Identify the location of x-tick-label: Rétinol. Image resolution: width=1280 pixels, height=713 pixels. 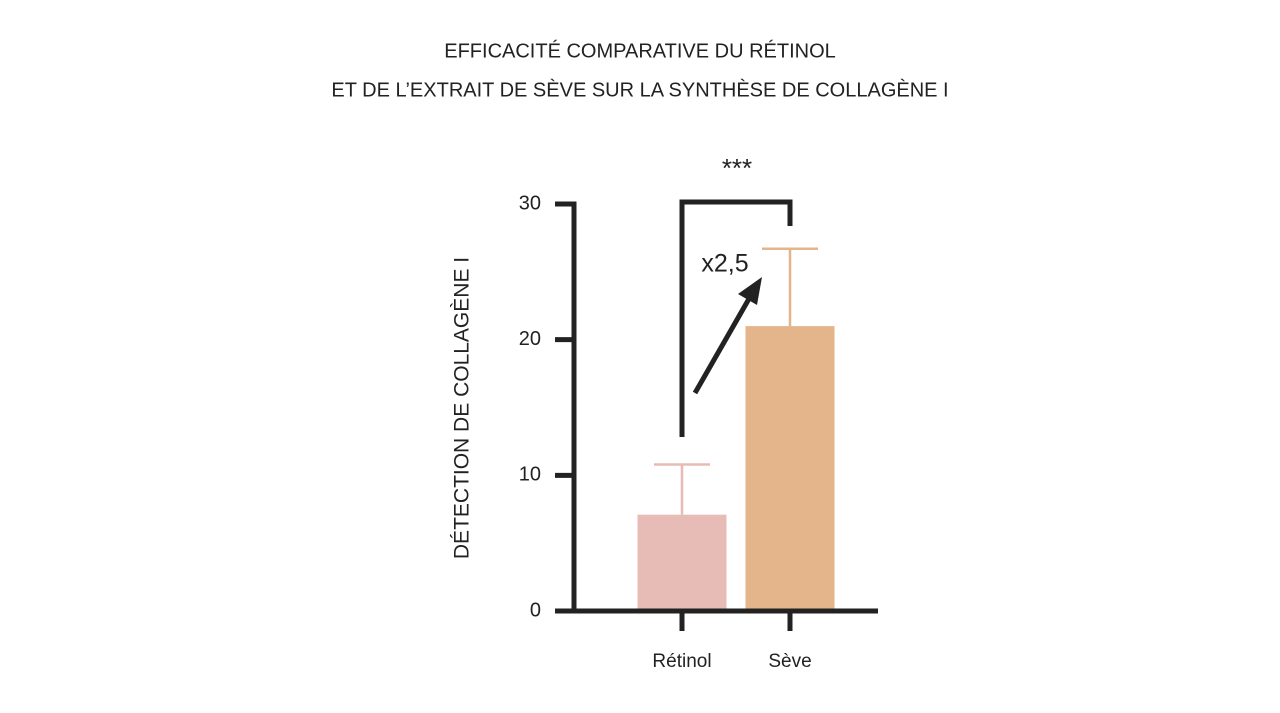
(681, 661).